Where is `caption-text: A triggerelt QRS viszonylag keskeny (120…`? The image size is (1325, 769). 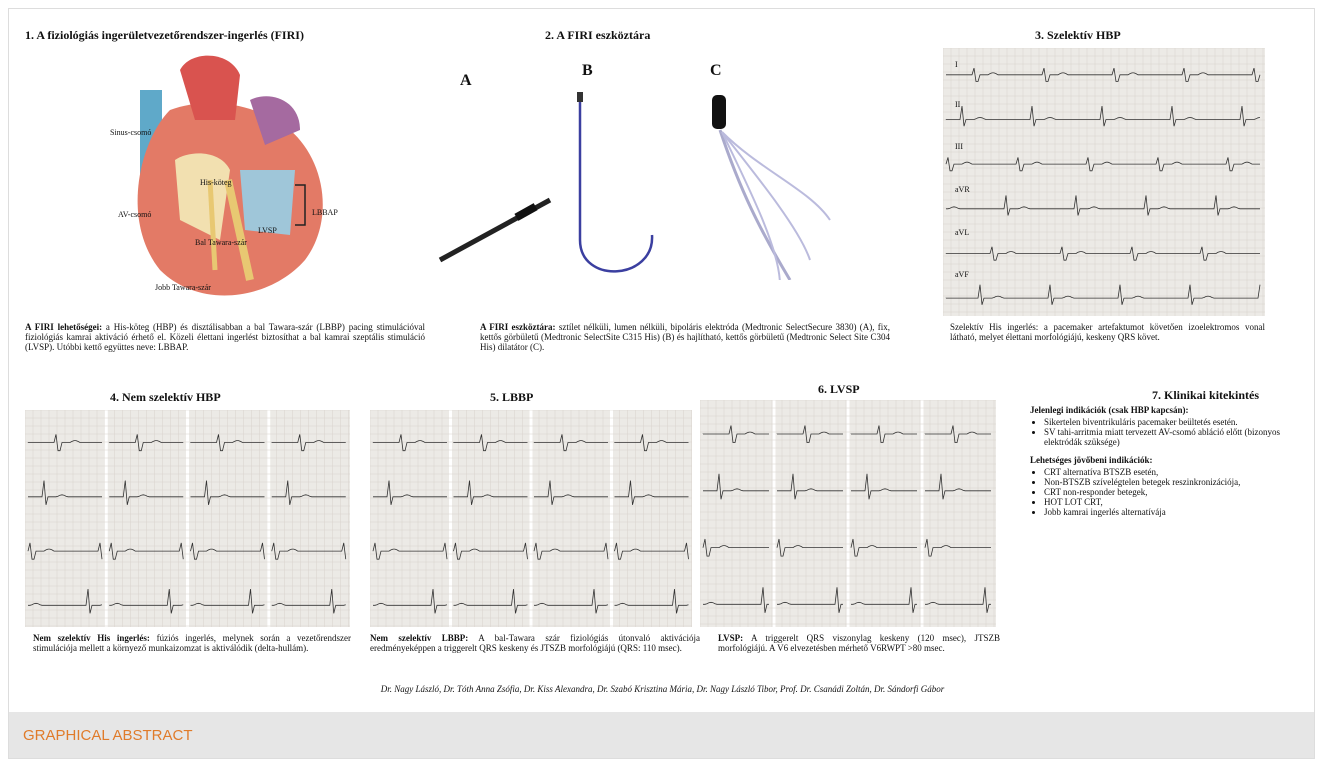
caption-text: A triggerelt QRS viszonylag keskeny (120… is located at coordinates (859, 643).